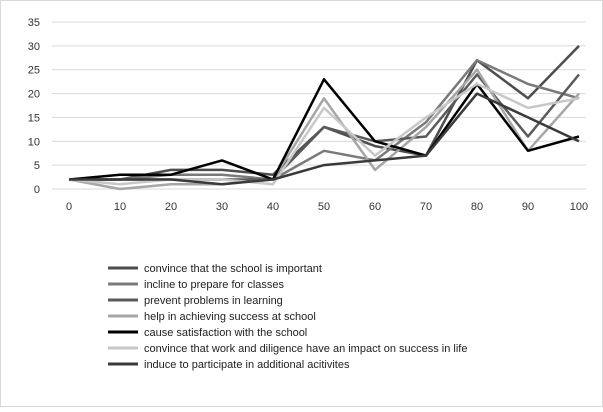 The image size is (603, 412). I want to click on x-tick-label: 60, so click(375, 207).